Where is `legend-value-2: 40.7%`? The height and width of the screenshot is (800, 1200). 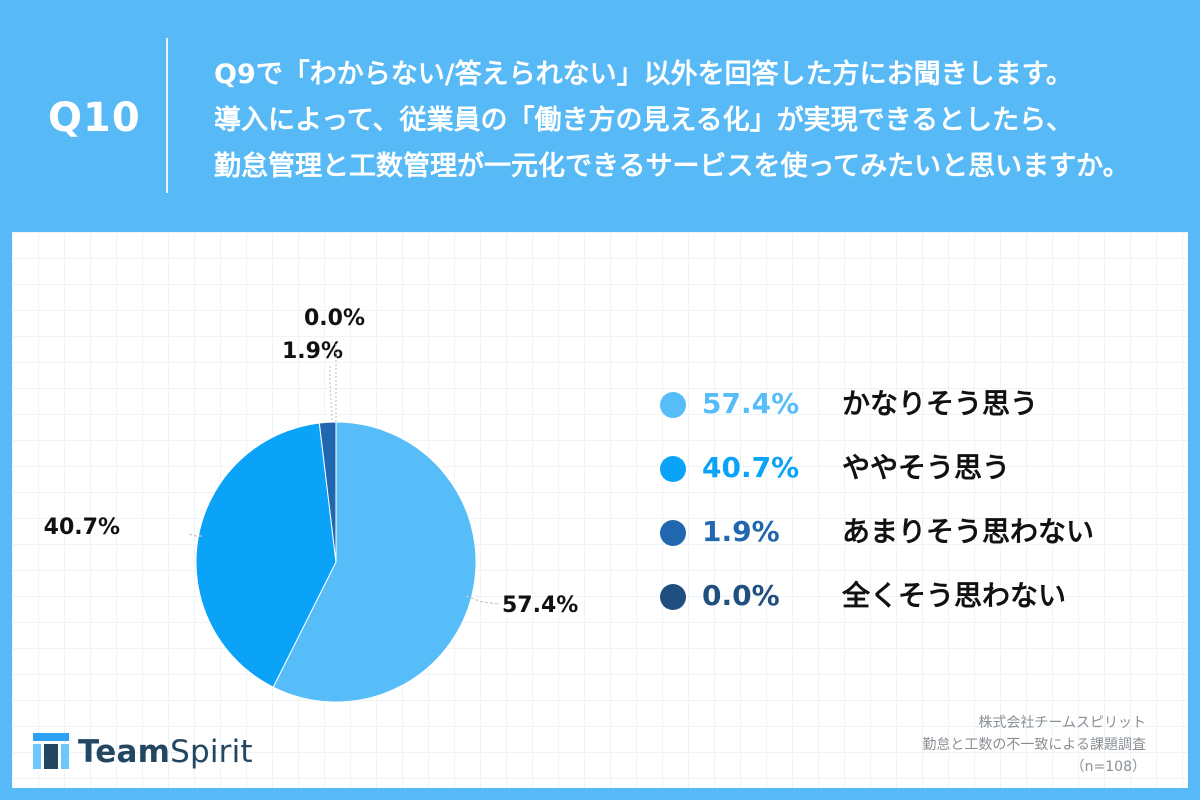 legend-value-2: 40.7% is located at coordinates (751, 467).